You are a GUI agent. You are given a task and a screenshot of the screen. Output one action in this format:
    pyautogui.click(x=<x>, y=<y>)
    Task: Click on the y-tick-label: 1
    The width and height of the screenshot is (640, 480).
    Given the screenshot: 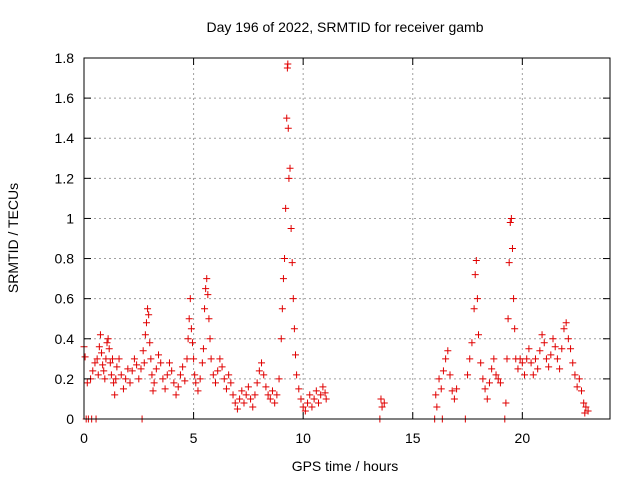 What is the action you would take?
    pyautogui.click(x=70, y=218)
    